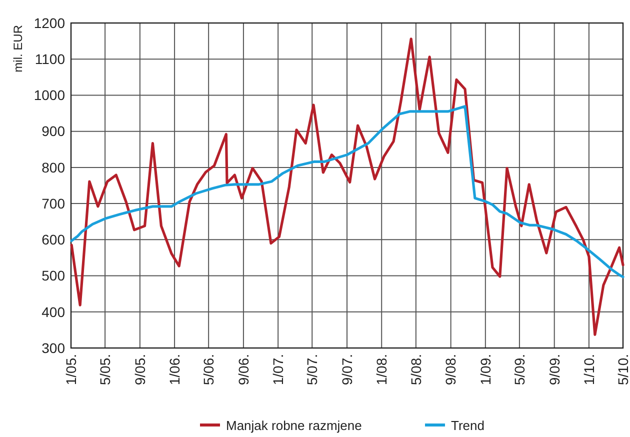 The width and height of the screenshot is (630, 437). I want to click on x-tick-label: 9/06., so click(243, 370).